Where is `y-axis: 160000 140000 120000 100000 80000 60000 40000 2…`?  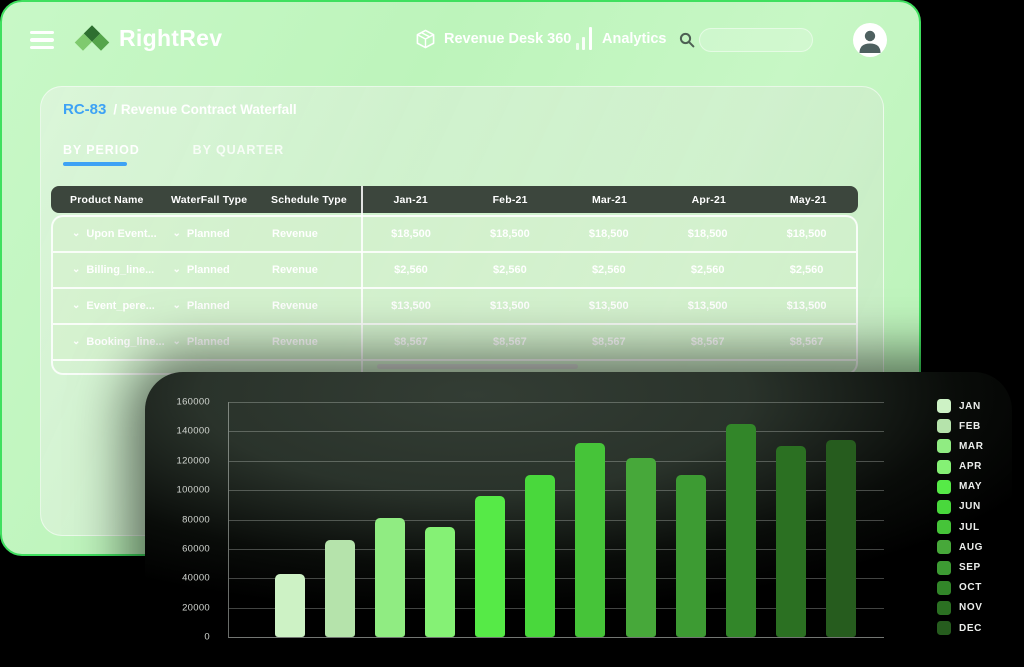
y-axis: 160000 140000 120000 100000 80000 60000 40000 2… is located at coordinates (177, 520).